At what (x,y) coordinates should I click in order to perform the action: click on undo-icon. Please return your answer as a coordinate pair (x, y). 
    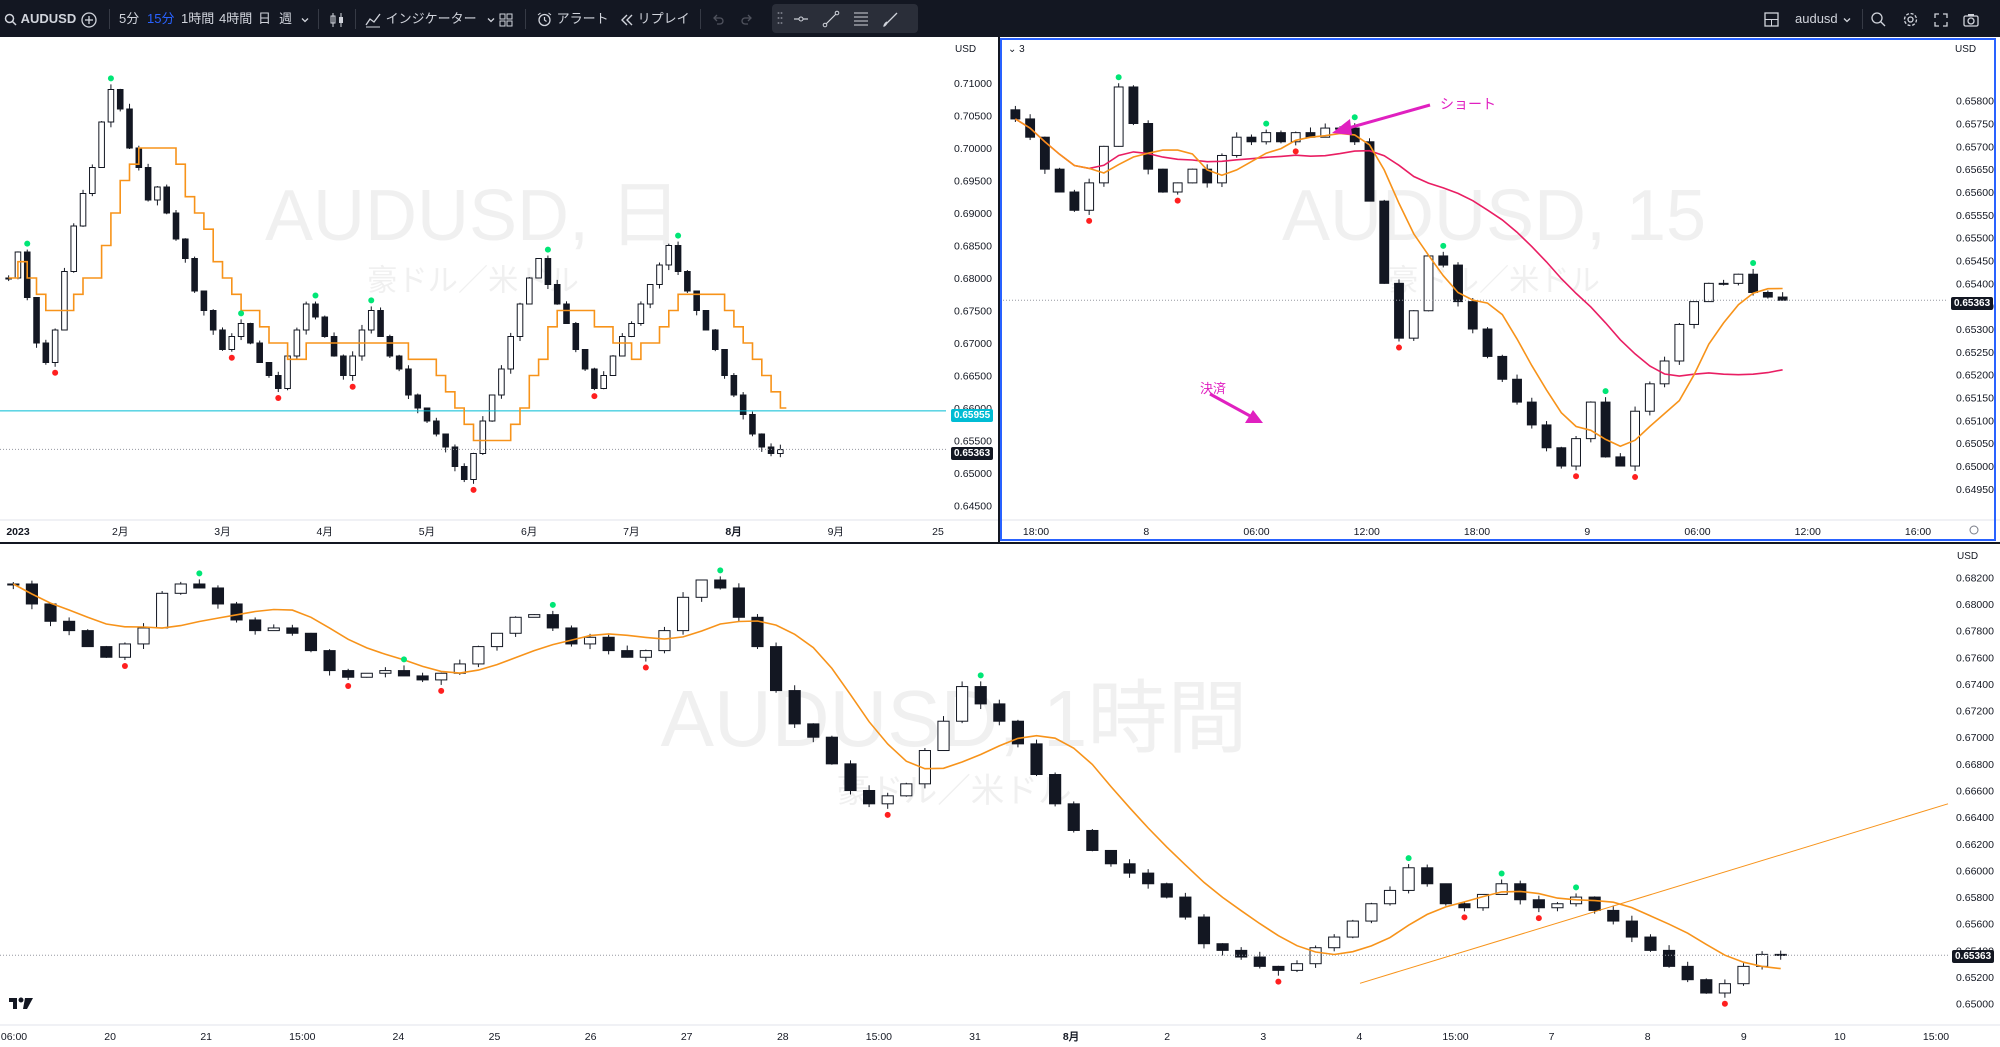
    Looking at the image, I should click on (718, 18).